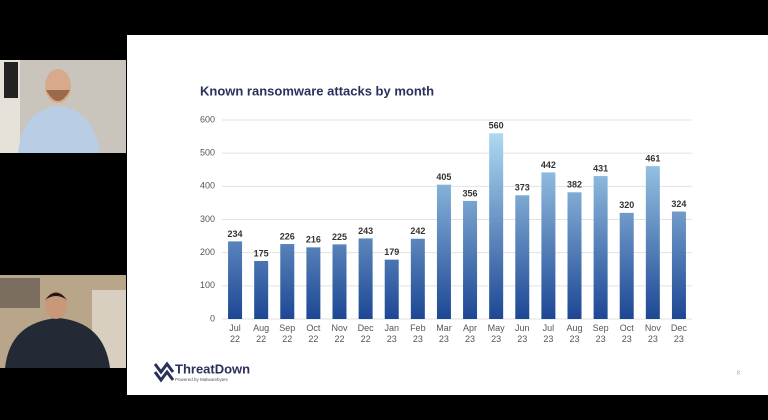 The image size is (768, 420). What do you see at coordinates (652, 158) in the screenshot?
I see `value-label: 461` at bounding box center [652, 158].